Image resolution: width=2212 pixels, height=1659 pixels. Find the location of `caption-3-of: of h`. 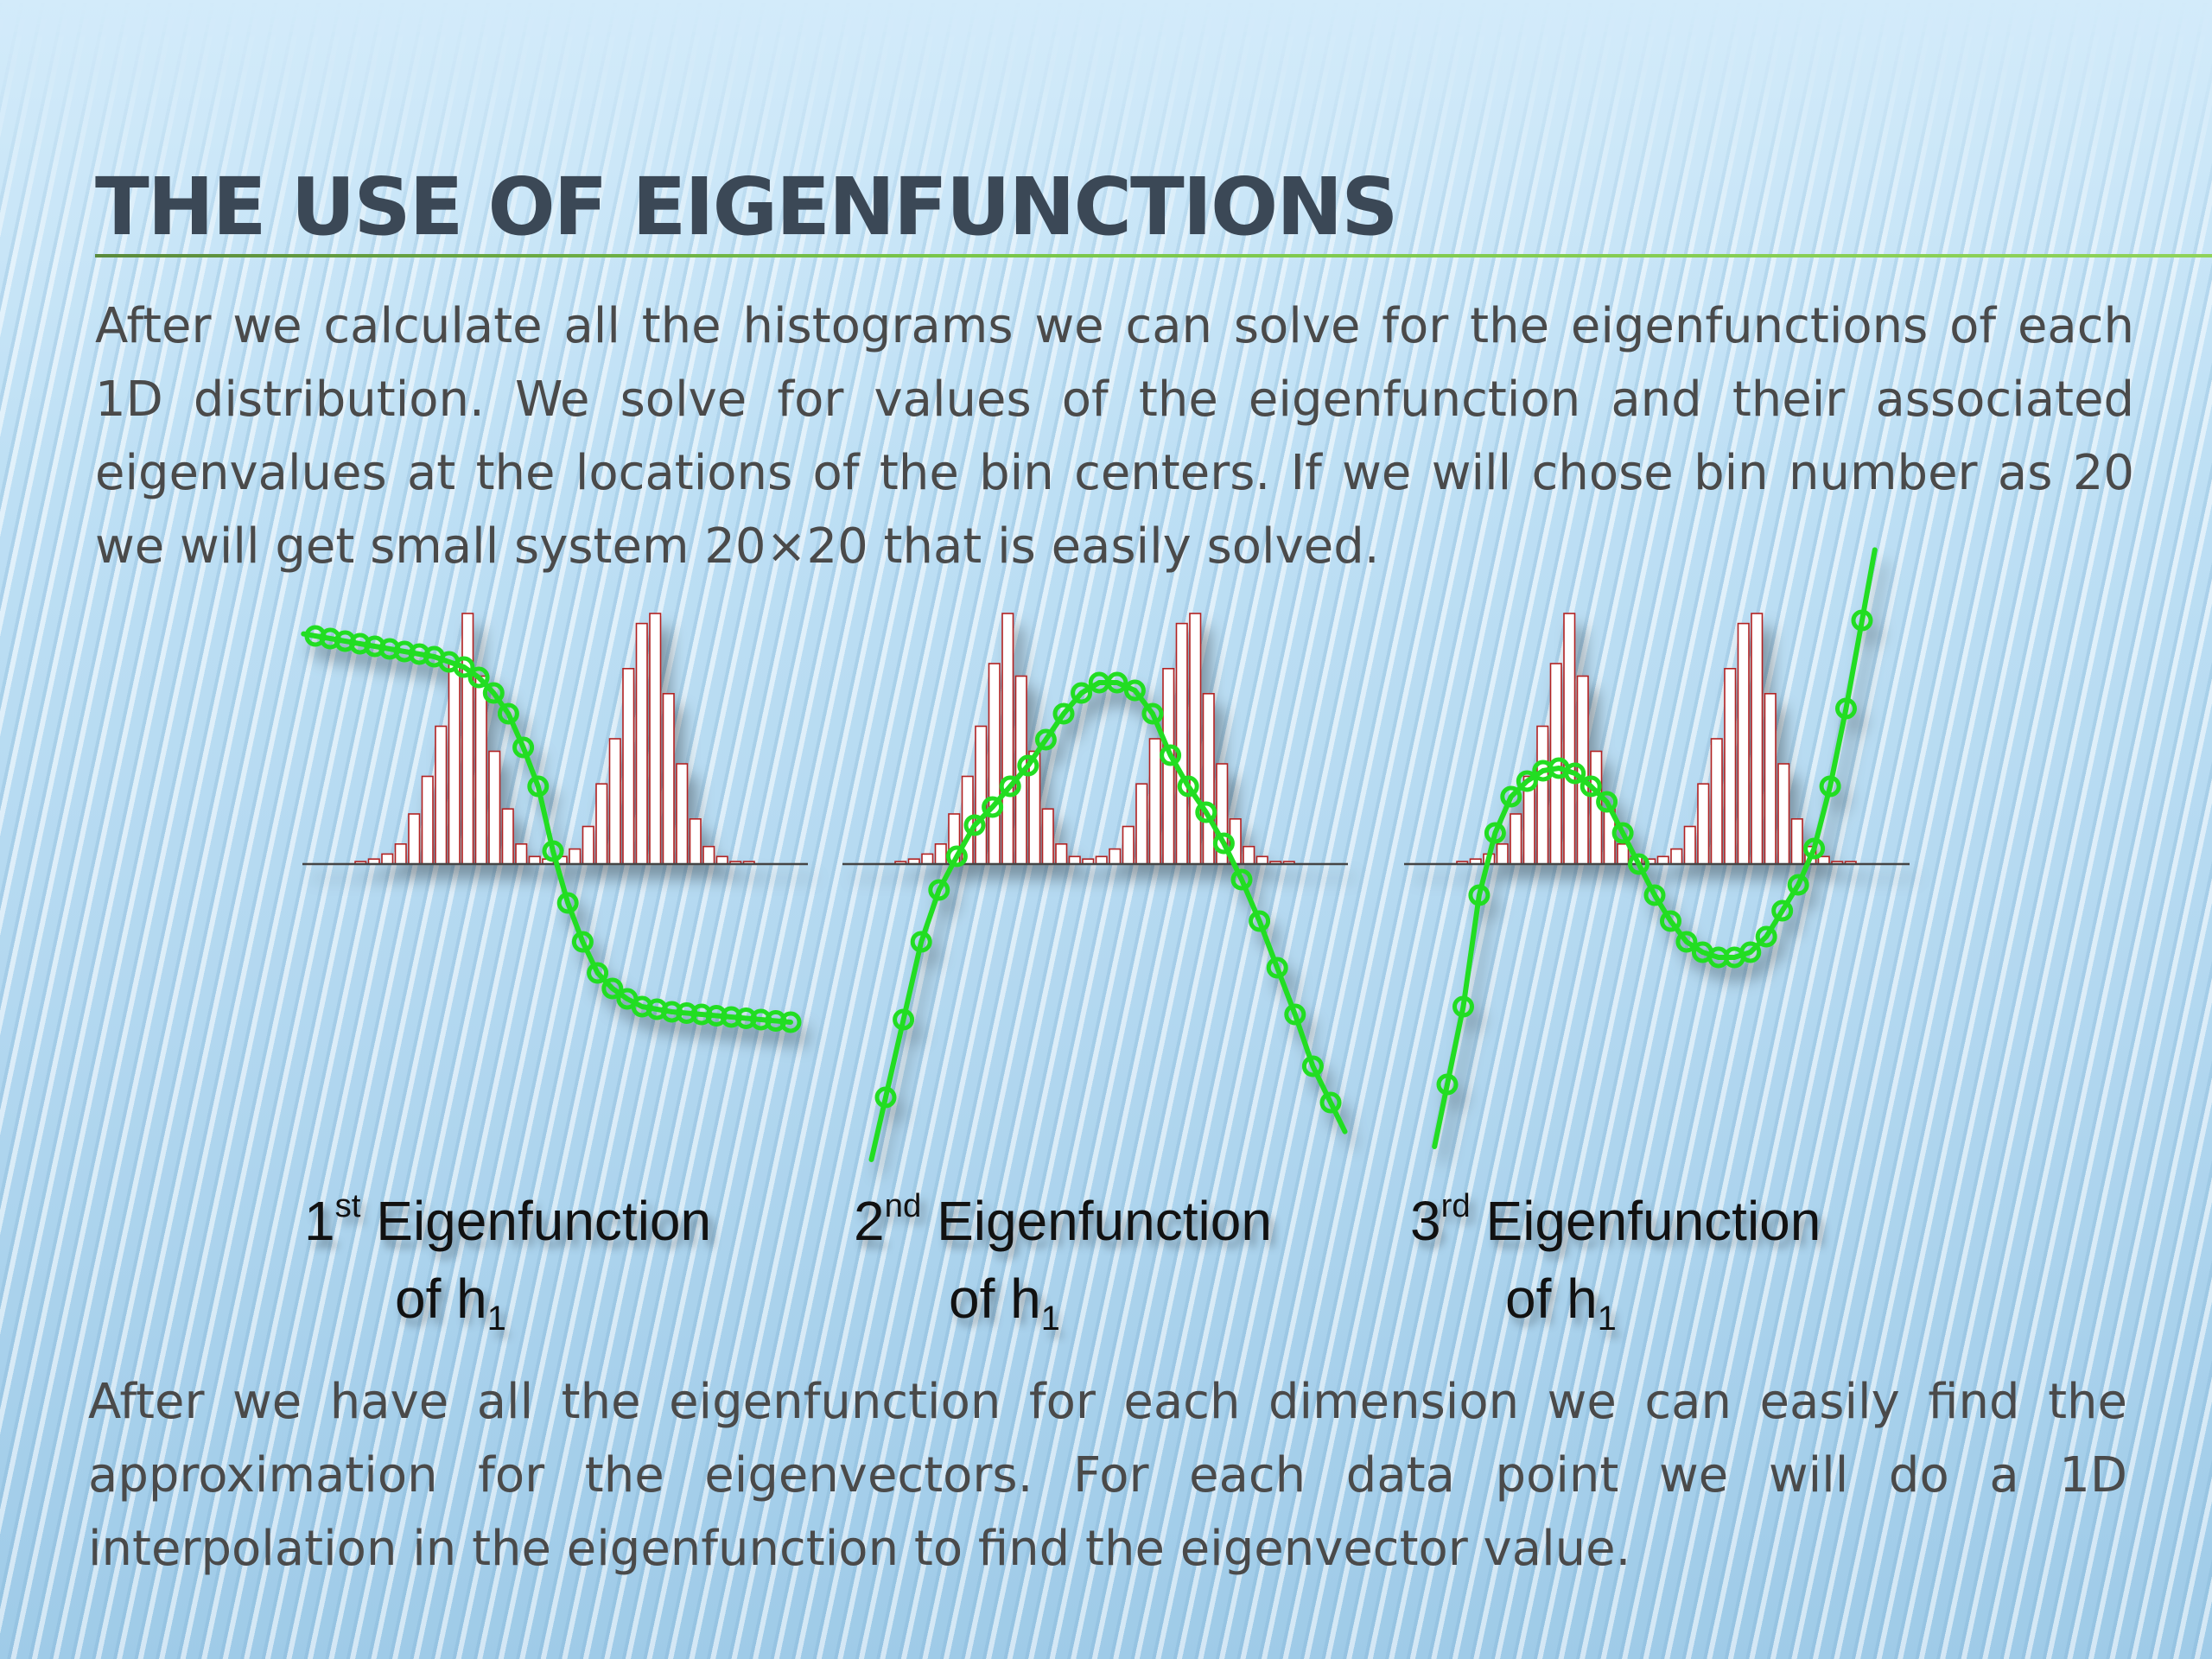

caption-3-of: of h is located at coordinates (1551, 1299).